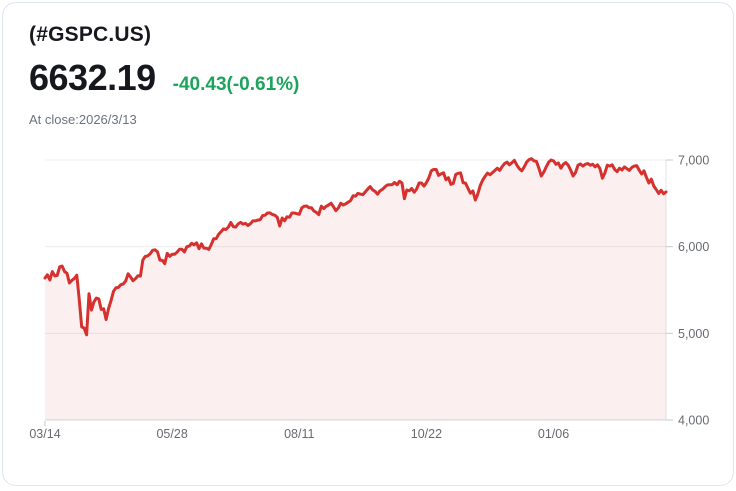 Image resolution: width=736 pixels, height=491 pixels. What do you see at coordinates (693, 421) in the screenshot?
I see `y-tick-label: 4,000` at bounding box center [693, 421].